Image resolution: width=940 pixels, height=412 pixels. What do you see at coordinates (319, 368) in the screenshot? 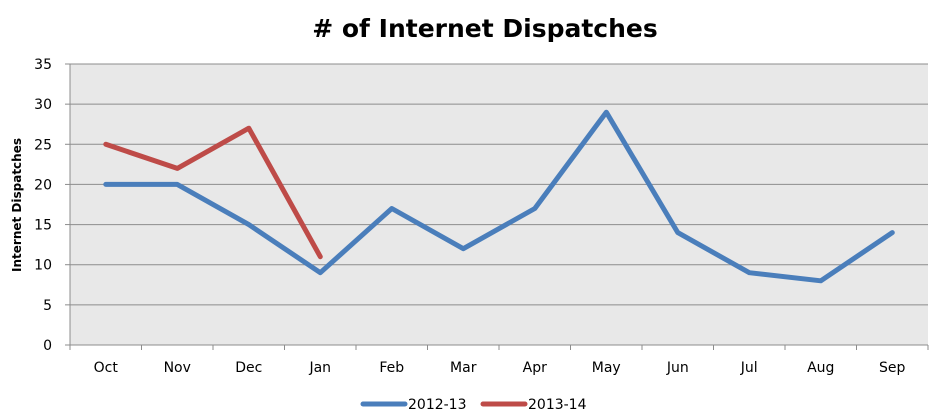
I see `x-tick-label: Jan` at bounding box center [319, 368].